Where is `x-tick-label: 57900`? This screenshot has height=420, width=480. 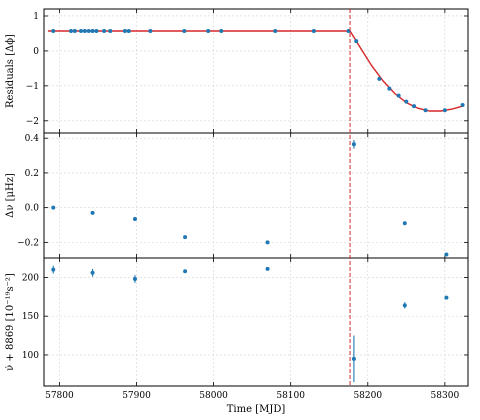
x-tick-label: 57900 is located at coordinates (136, 396).